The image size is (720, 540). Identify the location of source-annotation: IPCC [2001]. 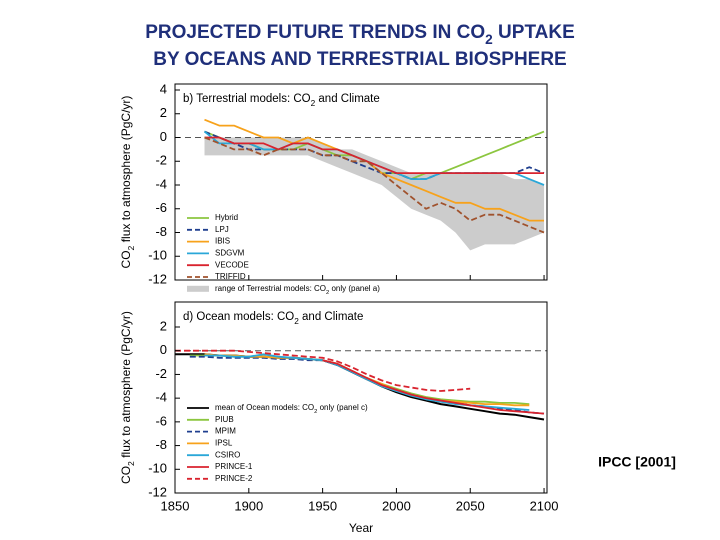
(637, 462).